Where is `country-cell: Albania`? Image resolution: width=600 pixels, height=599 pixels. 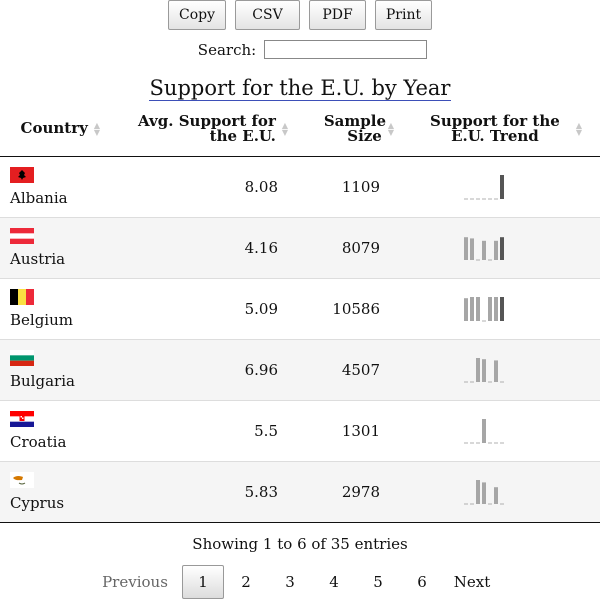
country-cell: Albania is located at coordinates (53, 187).